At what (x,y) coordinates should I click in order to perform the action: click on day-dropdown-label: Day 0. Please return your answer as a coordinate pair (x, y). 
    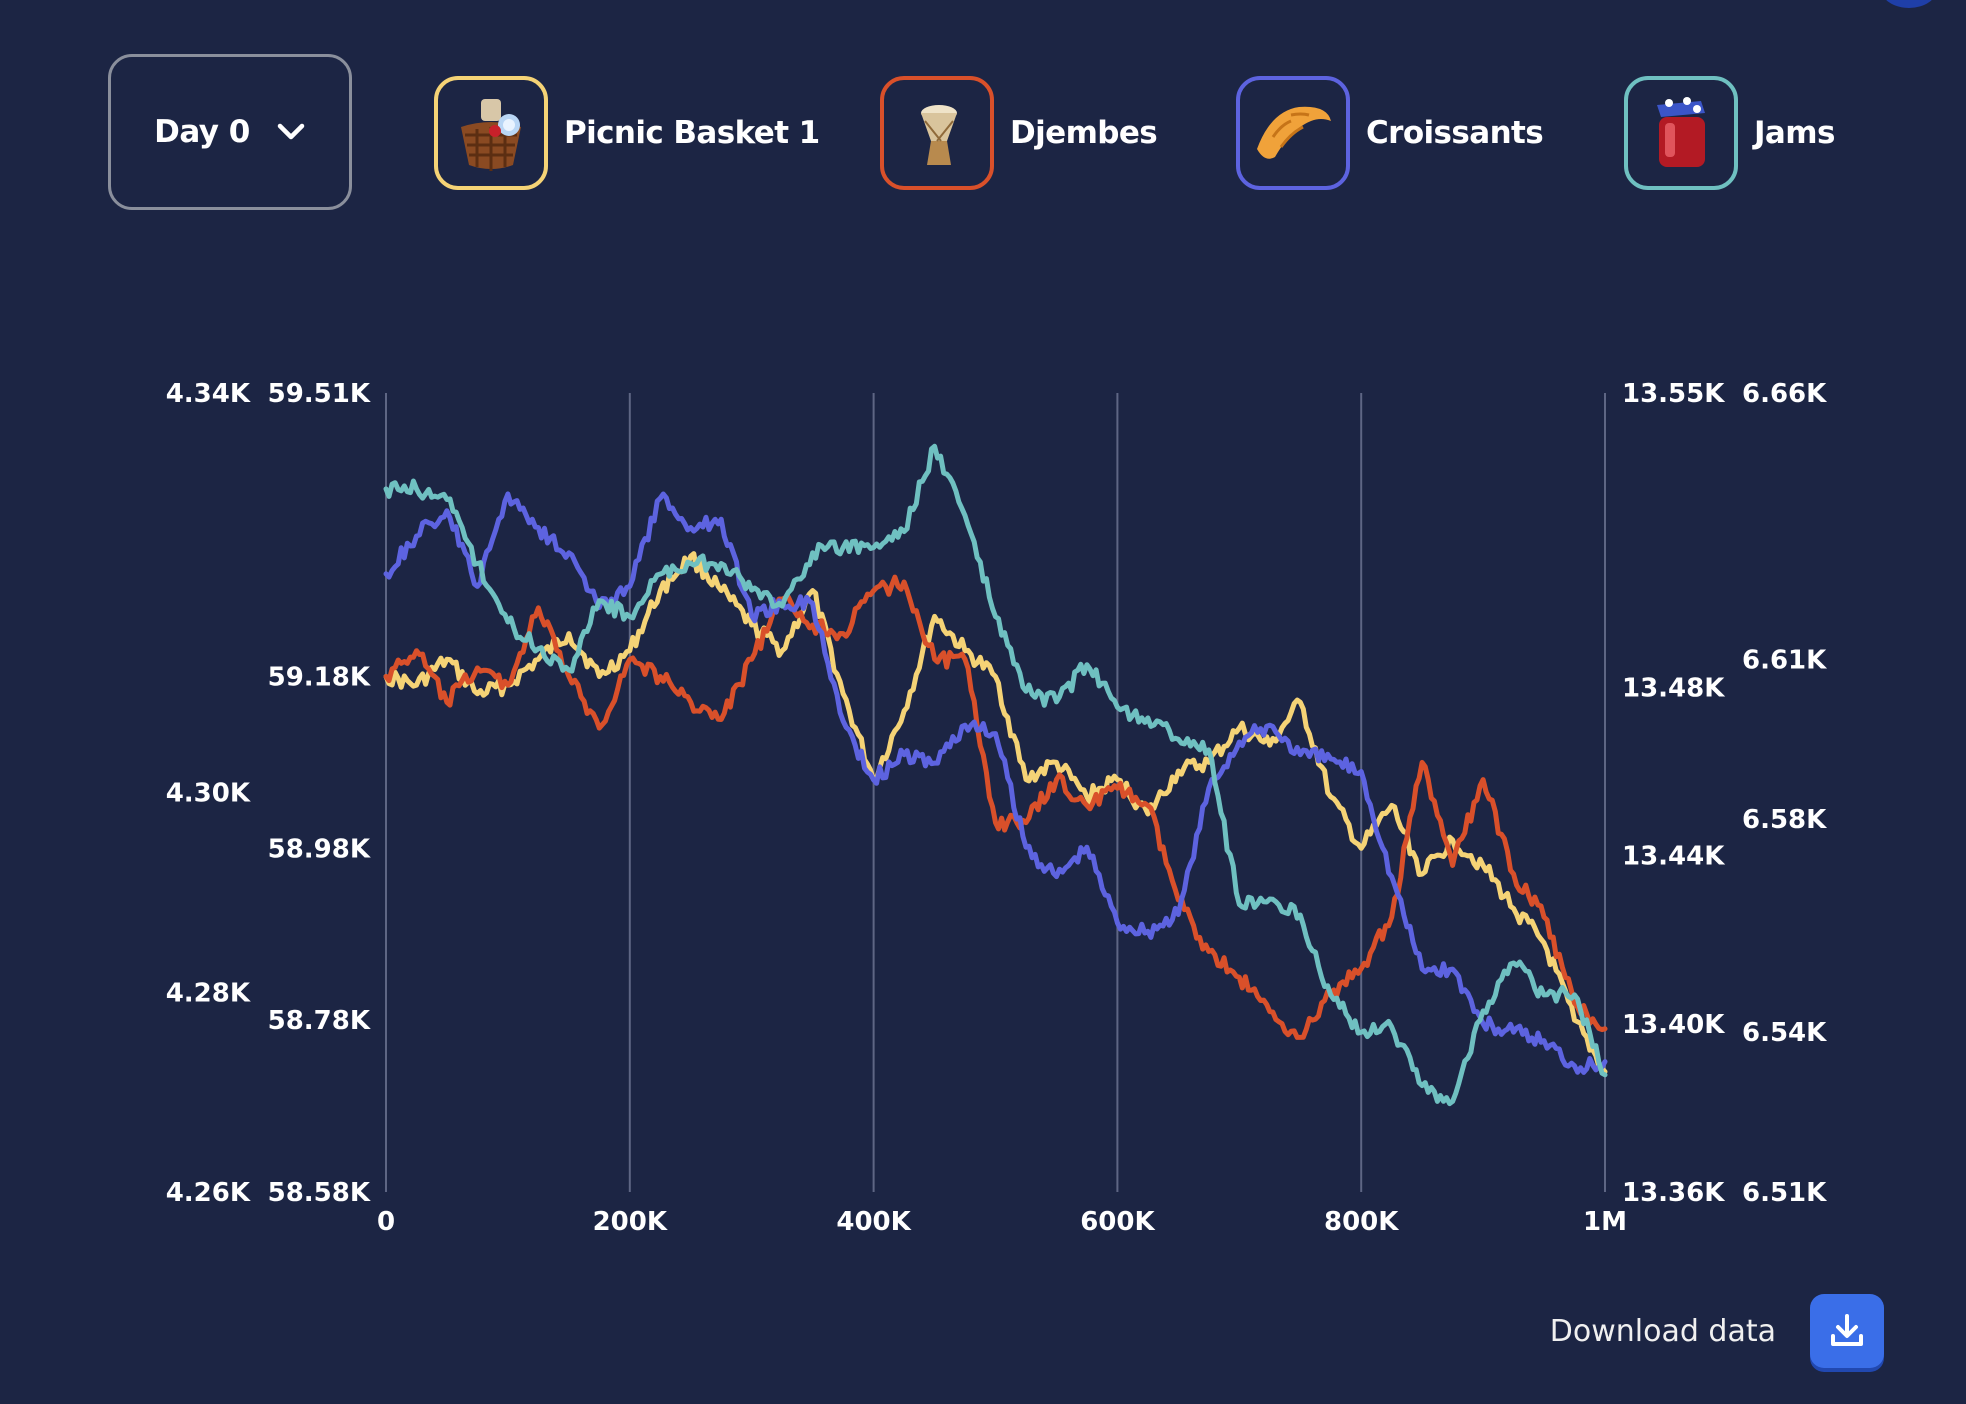
    Looking at the image, I should click on (202, 132).